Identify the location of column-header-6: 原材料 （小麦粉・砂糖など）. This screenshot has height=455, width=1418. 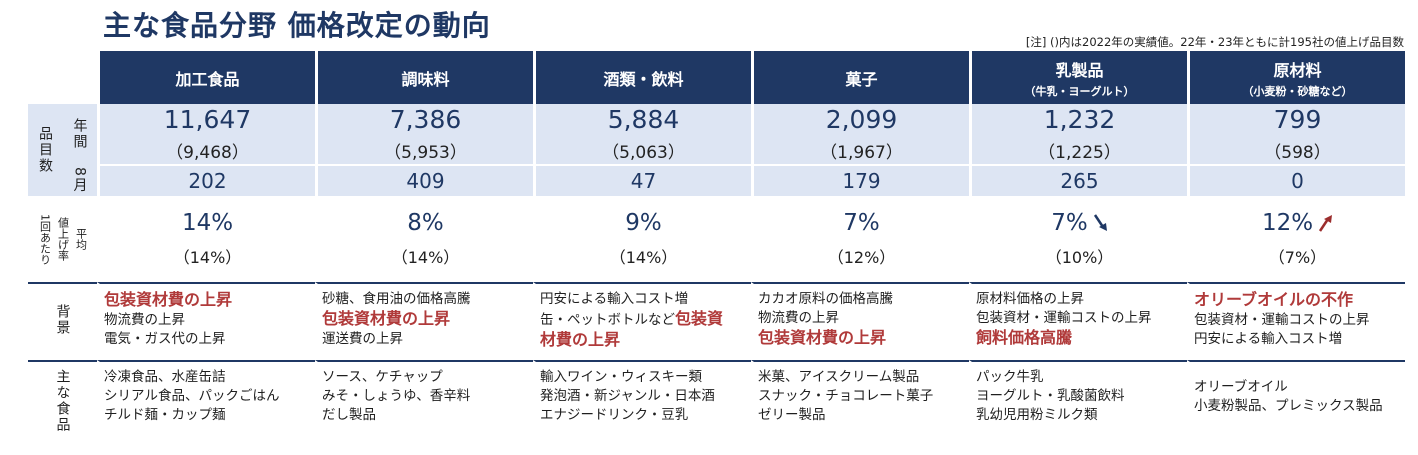
(1296, 77).